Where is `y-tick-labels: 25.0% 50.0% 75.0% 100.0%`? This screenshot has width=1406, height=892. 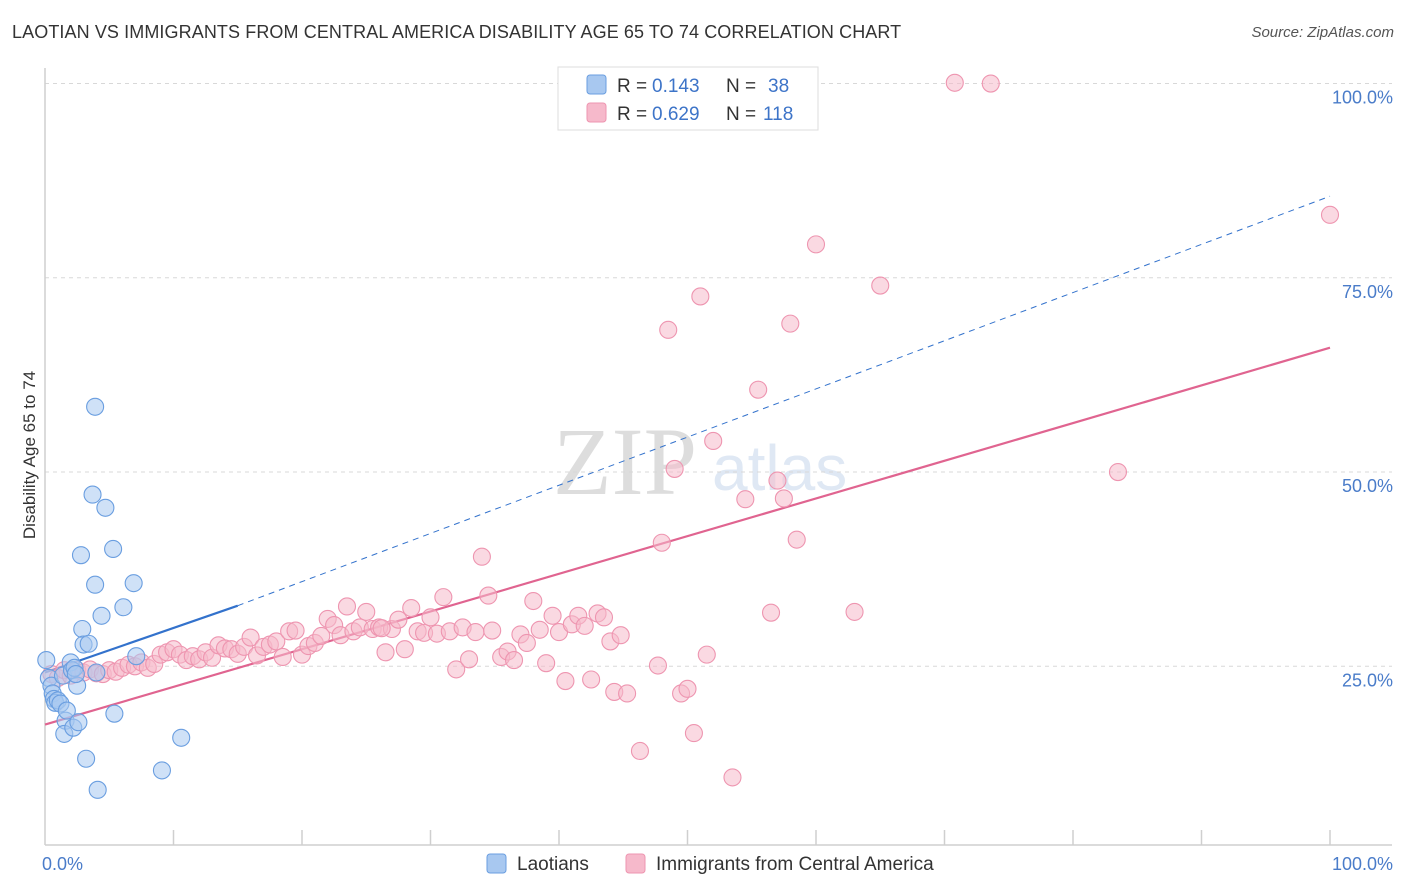
y-tick-labels: 25.0% 50.0% 75.0% 100.0% is located at coordinates (1362, 389).